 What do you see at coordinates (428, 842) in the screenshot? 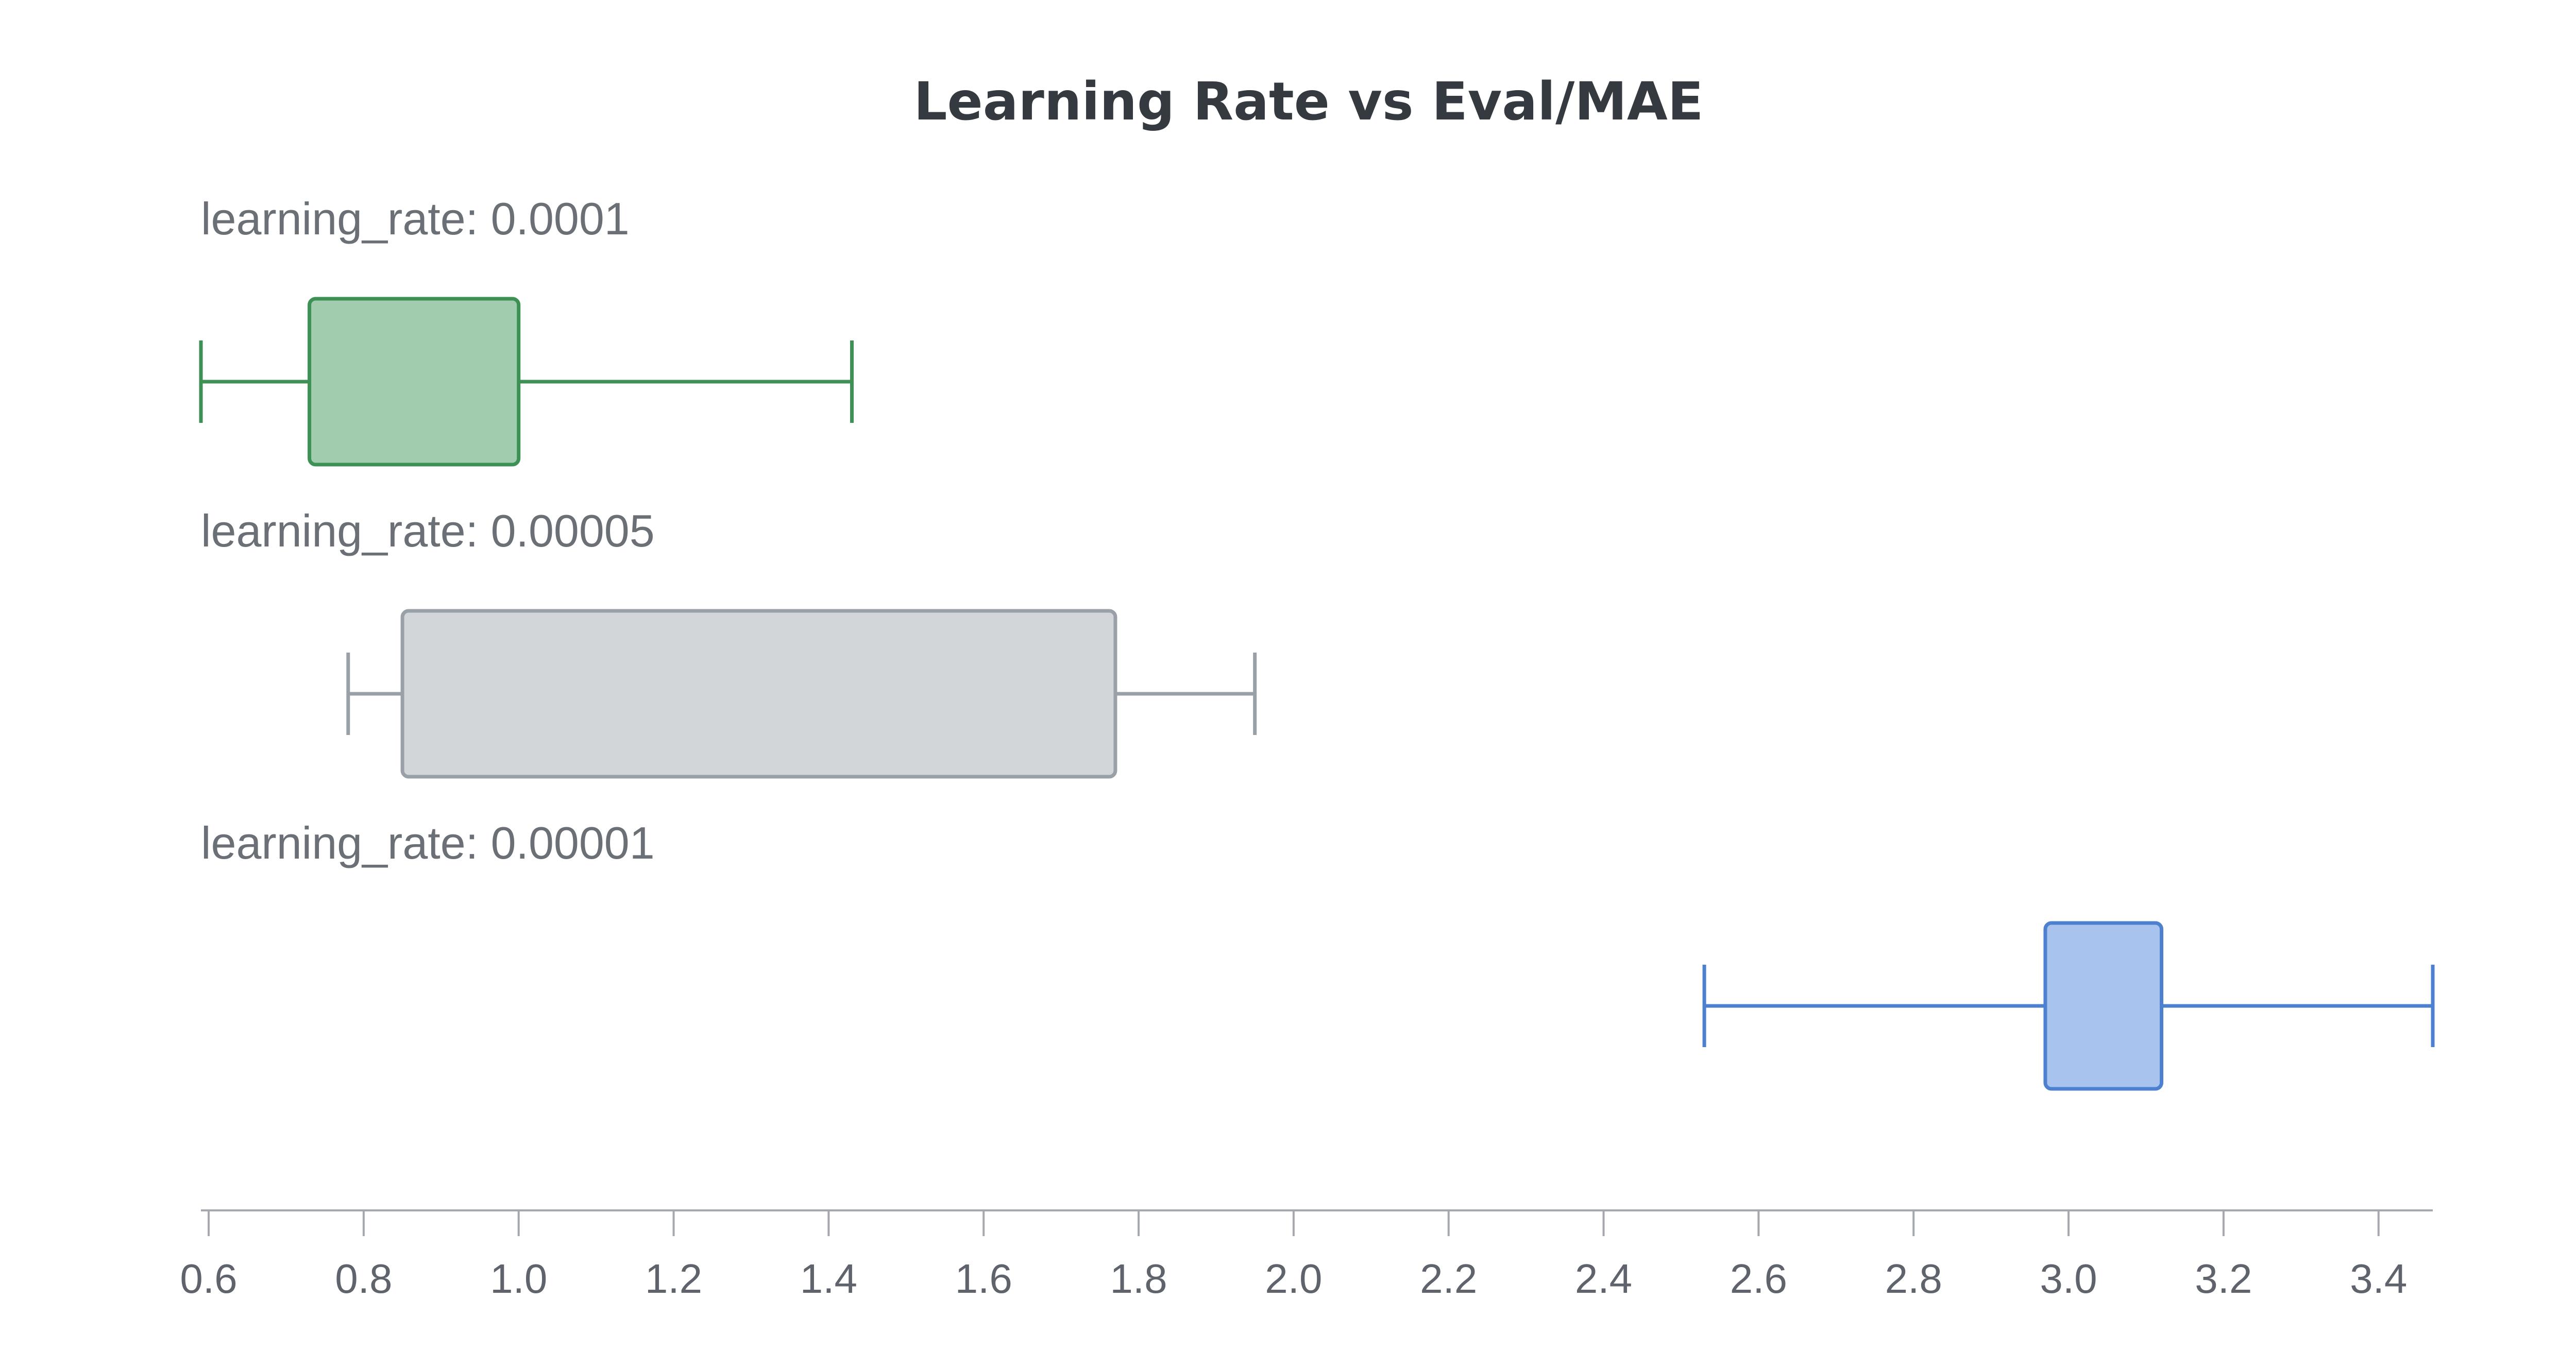
I see `group-label: learning_rate: 0.00001` at bounding box center [428, 842].